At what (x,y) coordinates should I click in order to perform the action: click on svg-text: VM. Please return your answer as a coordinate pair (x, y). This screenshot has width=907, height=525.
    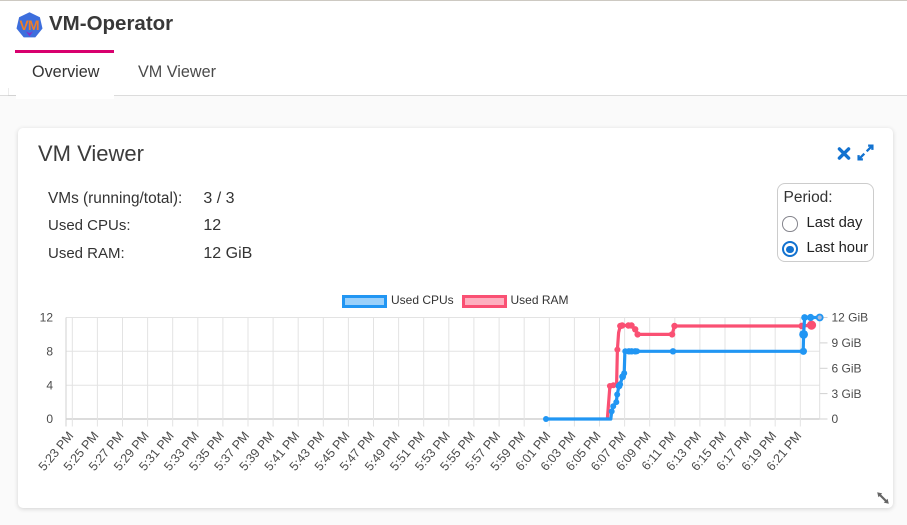
    Looking at the image, I should click on (29, 25).